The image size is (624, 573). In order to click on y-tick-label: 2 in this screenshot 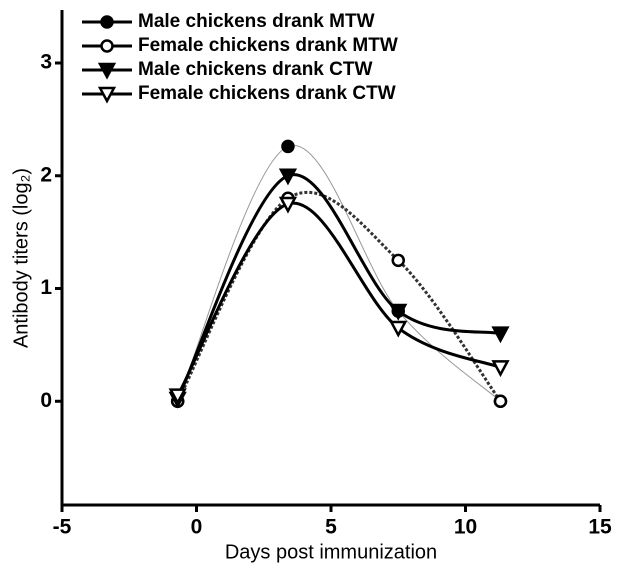, I will do `click(46, 174)`.